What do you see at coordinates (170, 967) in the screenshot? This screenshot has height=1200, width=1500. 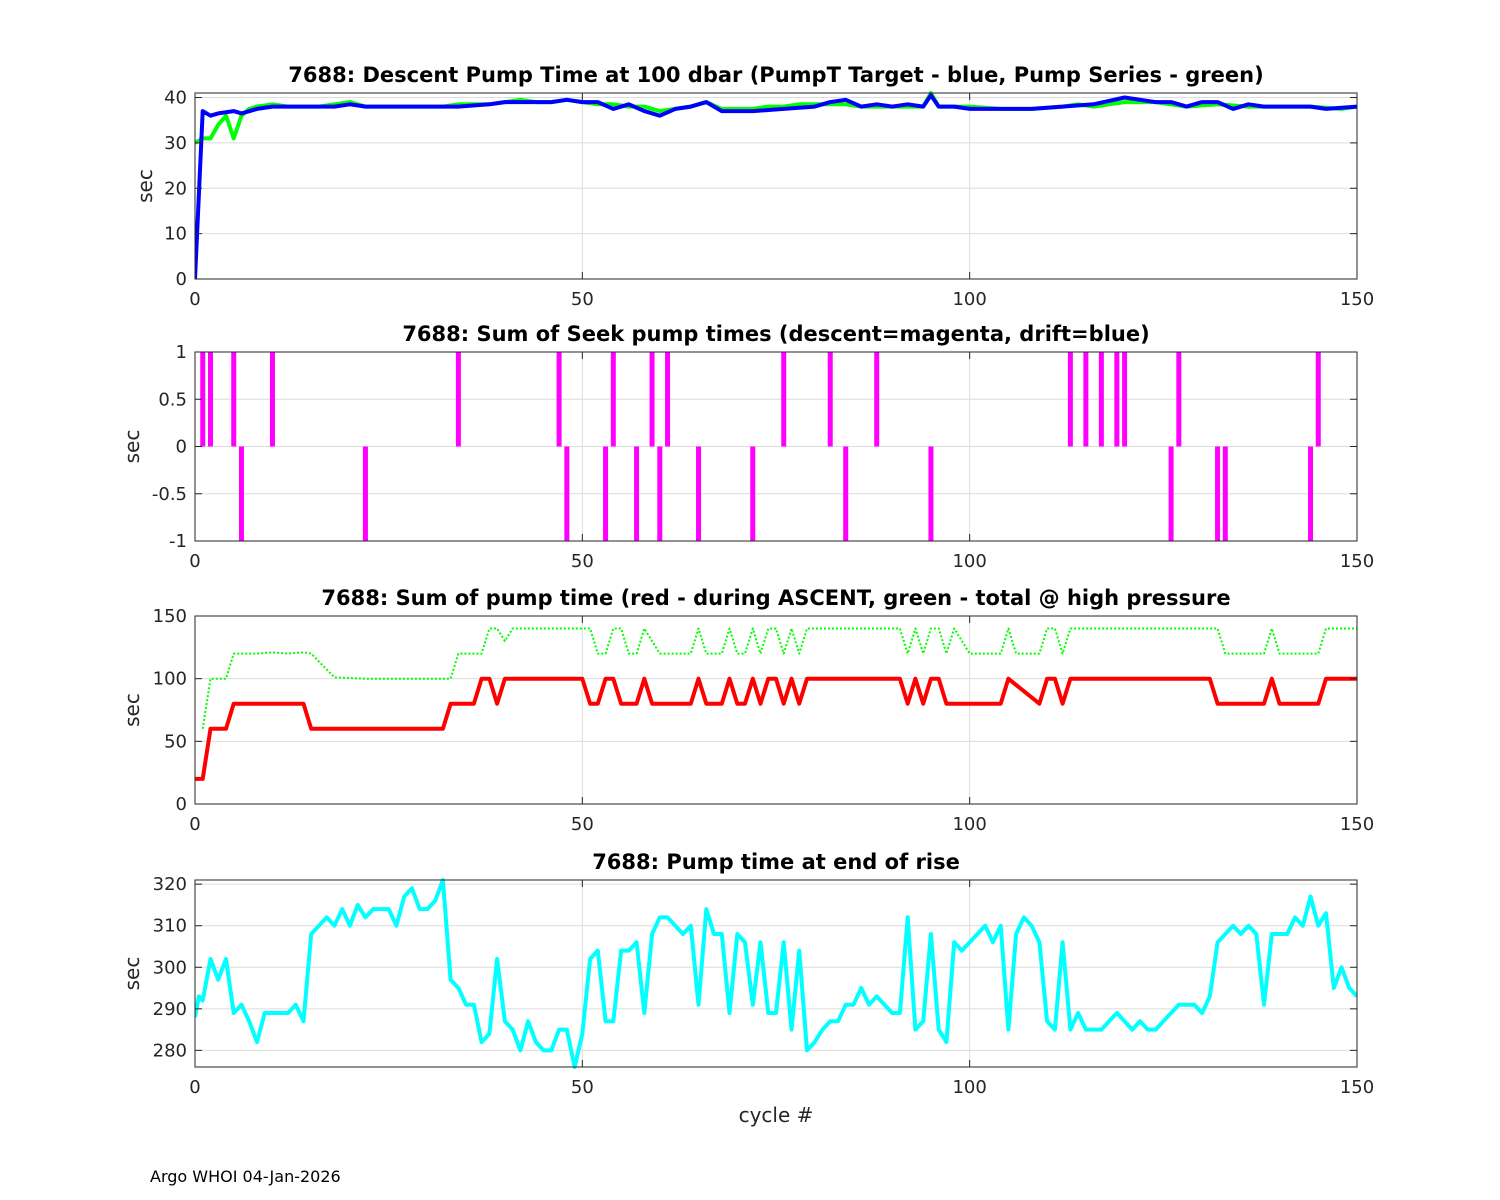 I see `y-tick-label: 300` at bounding box center [170, 967].